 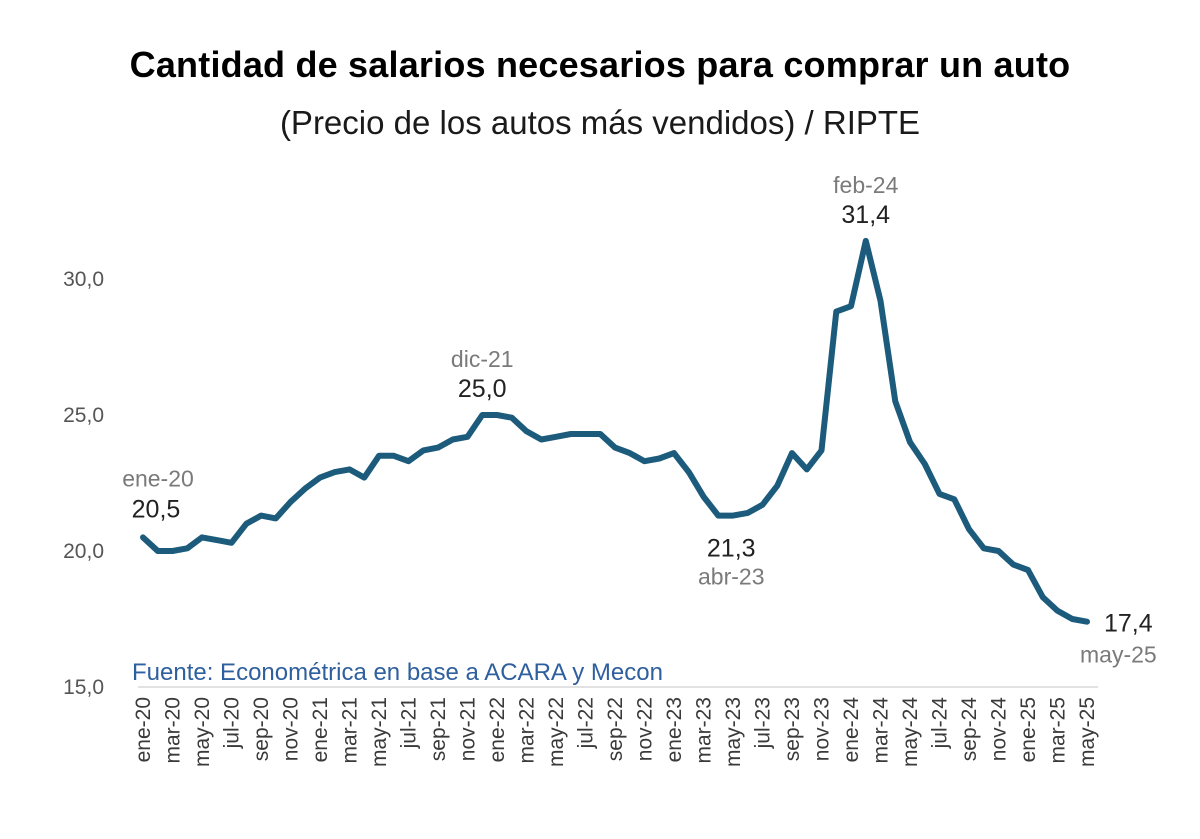 What do you see at coordinates (202, 732) in the screenshot?
I see `x-tick-label: may-20` at bounding box center [202, 732].